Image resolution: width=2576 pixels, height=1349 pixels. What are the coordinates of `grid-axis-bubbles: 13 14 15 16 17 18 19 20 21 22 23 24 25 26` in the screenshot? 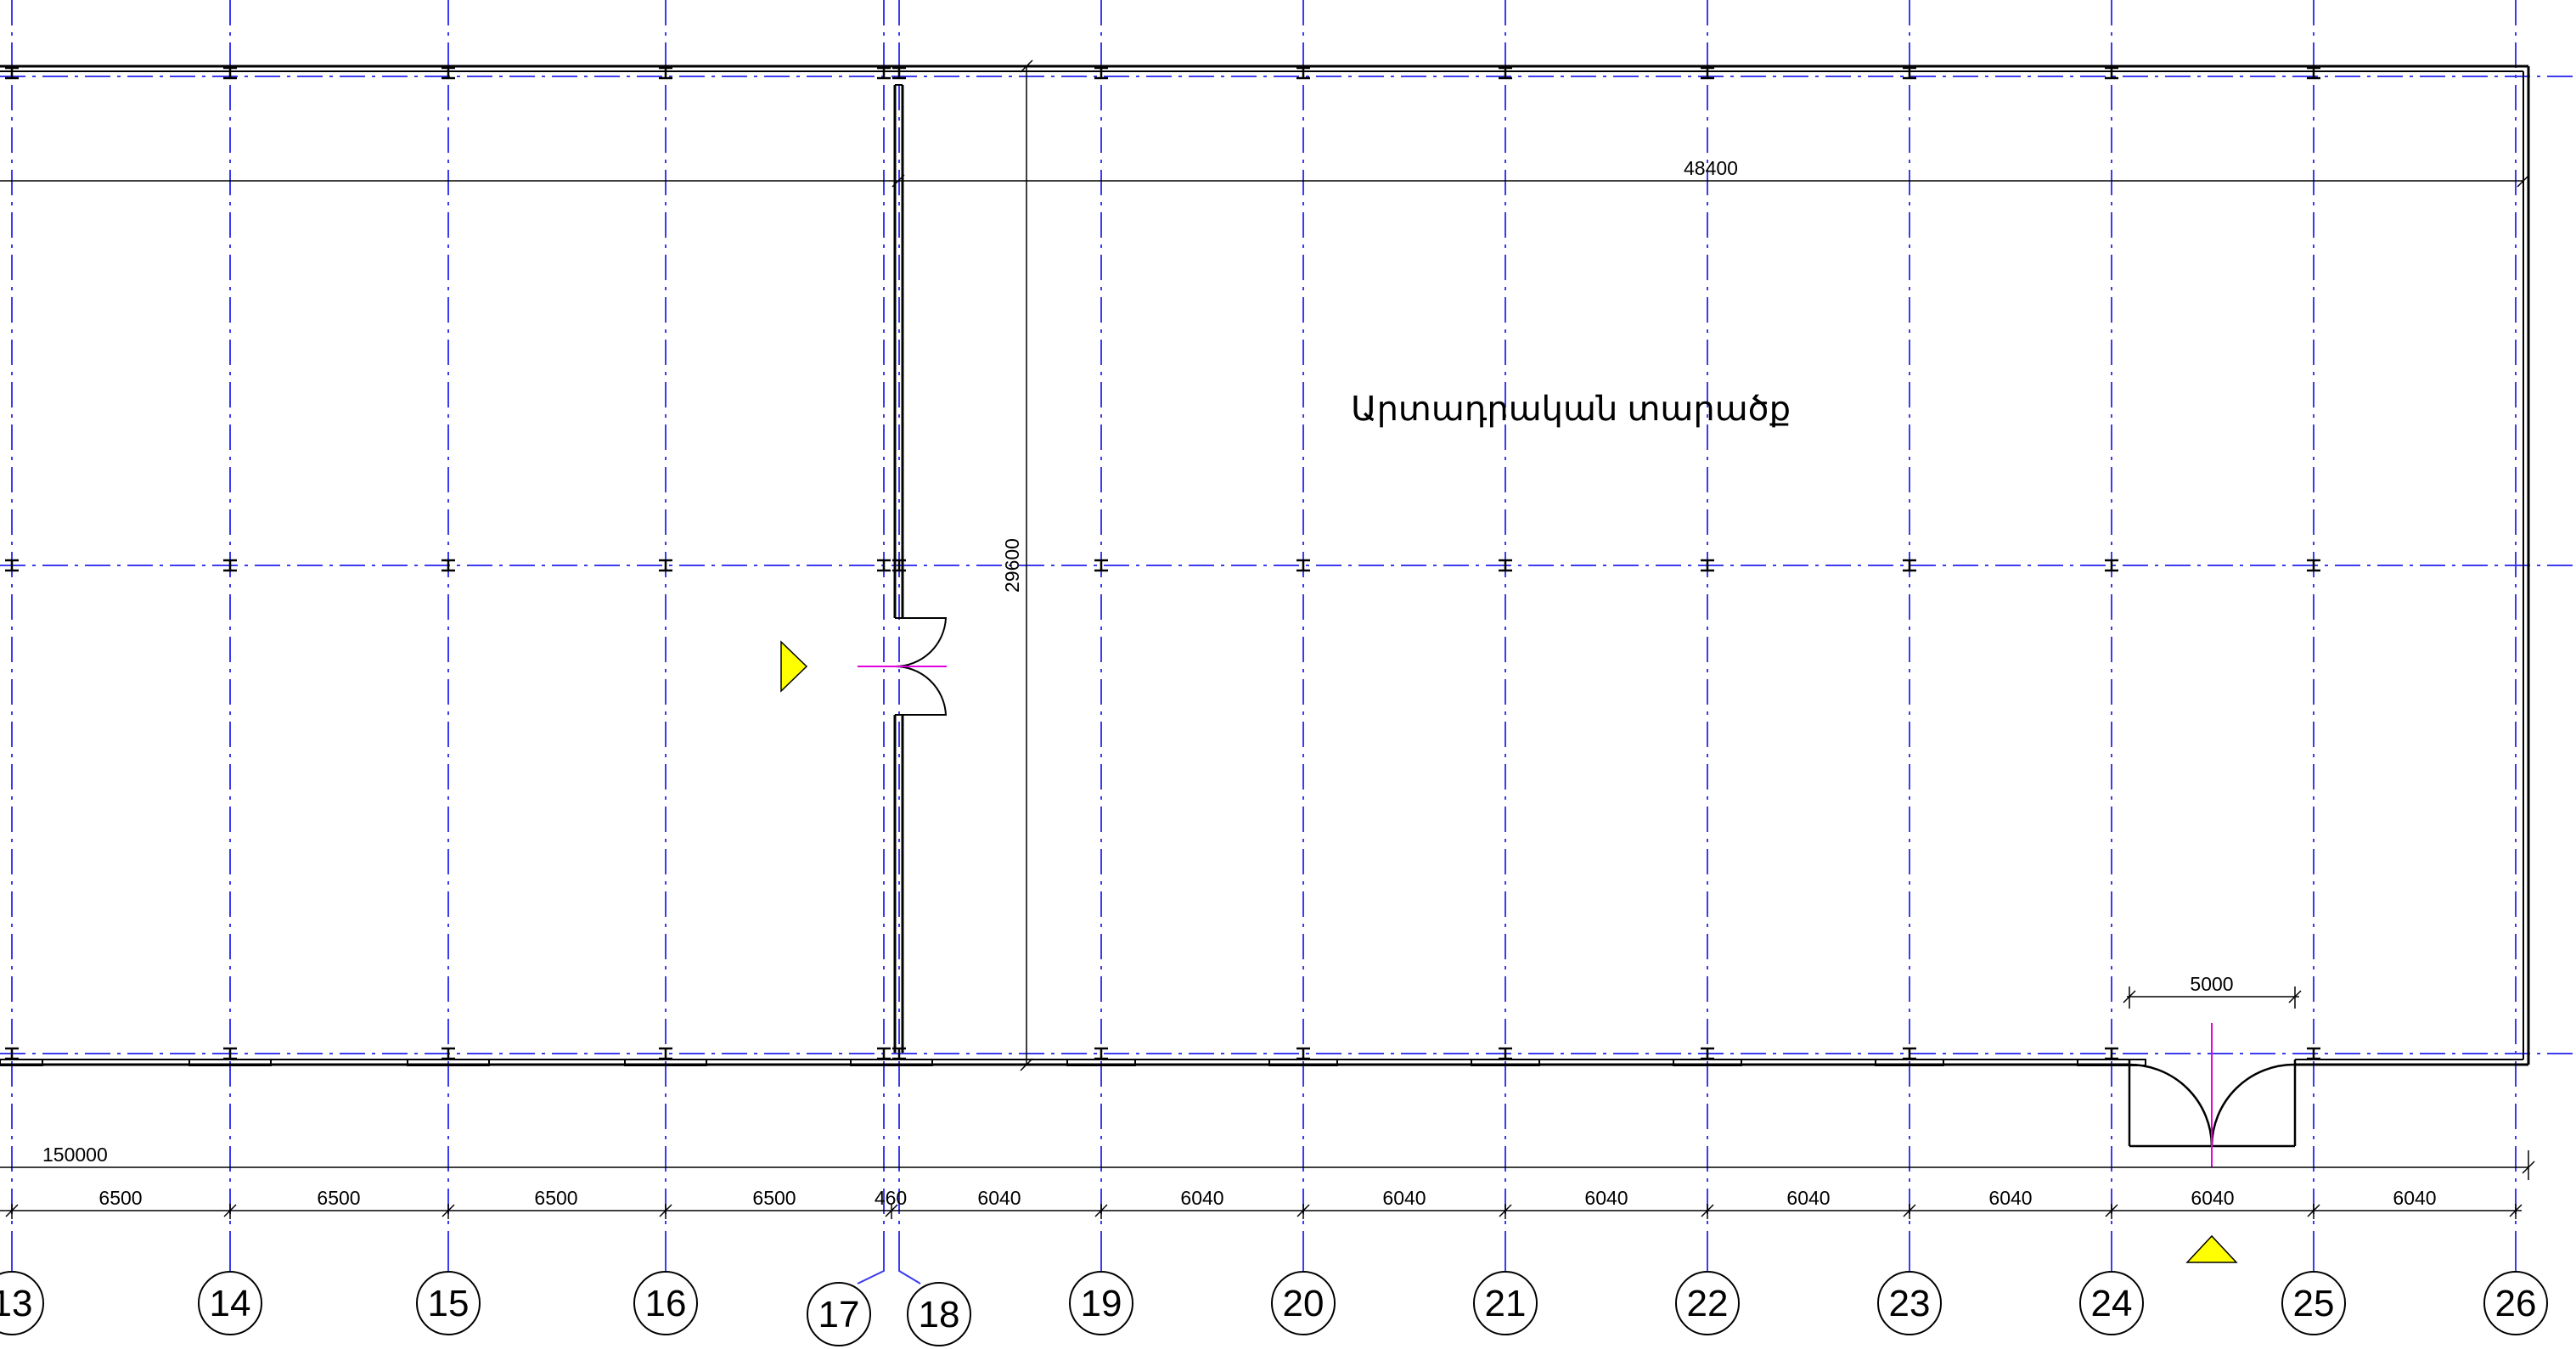 It's located at (1274, 1301).